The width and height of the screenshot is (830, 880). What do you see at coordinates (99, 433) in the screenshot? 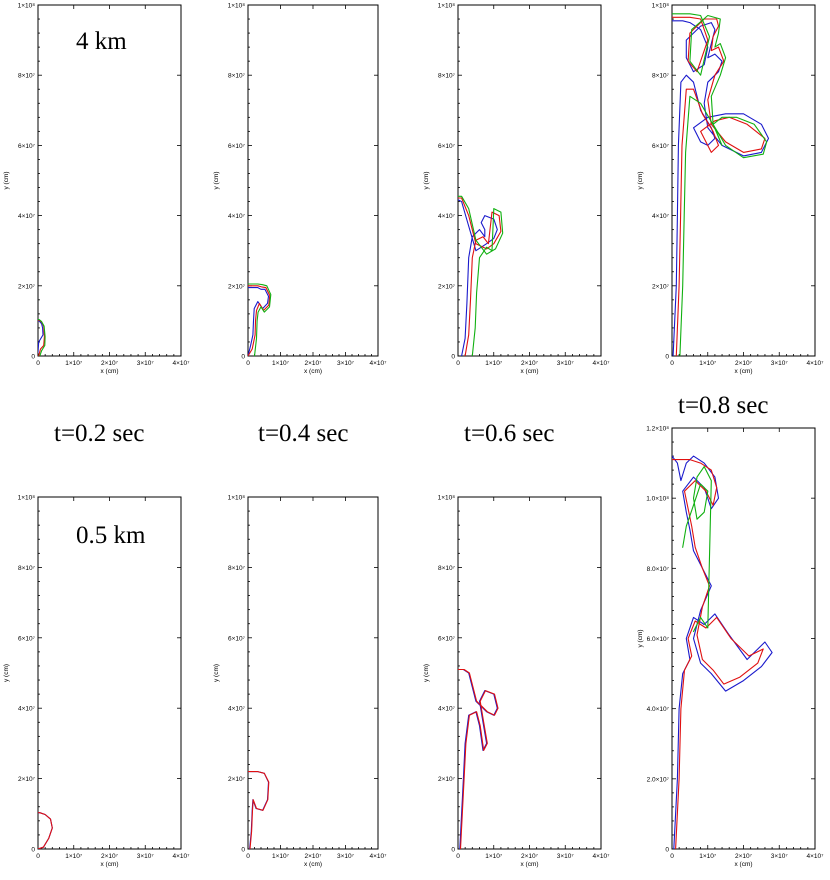
I see `time-label-1: t=0.2 sec` at bounding box center [99, 433].